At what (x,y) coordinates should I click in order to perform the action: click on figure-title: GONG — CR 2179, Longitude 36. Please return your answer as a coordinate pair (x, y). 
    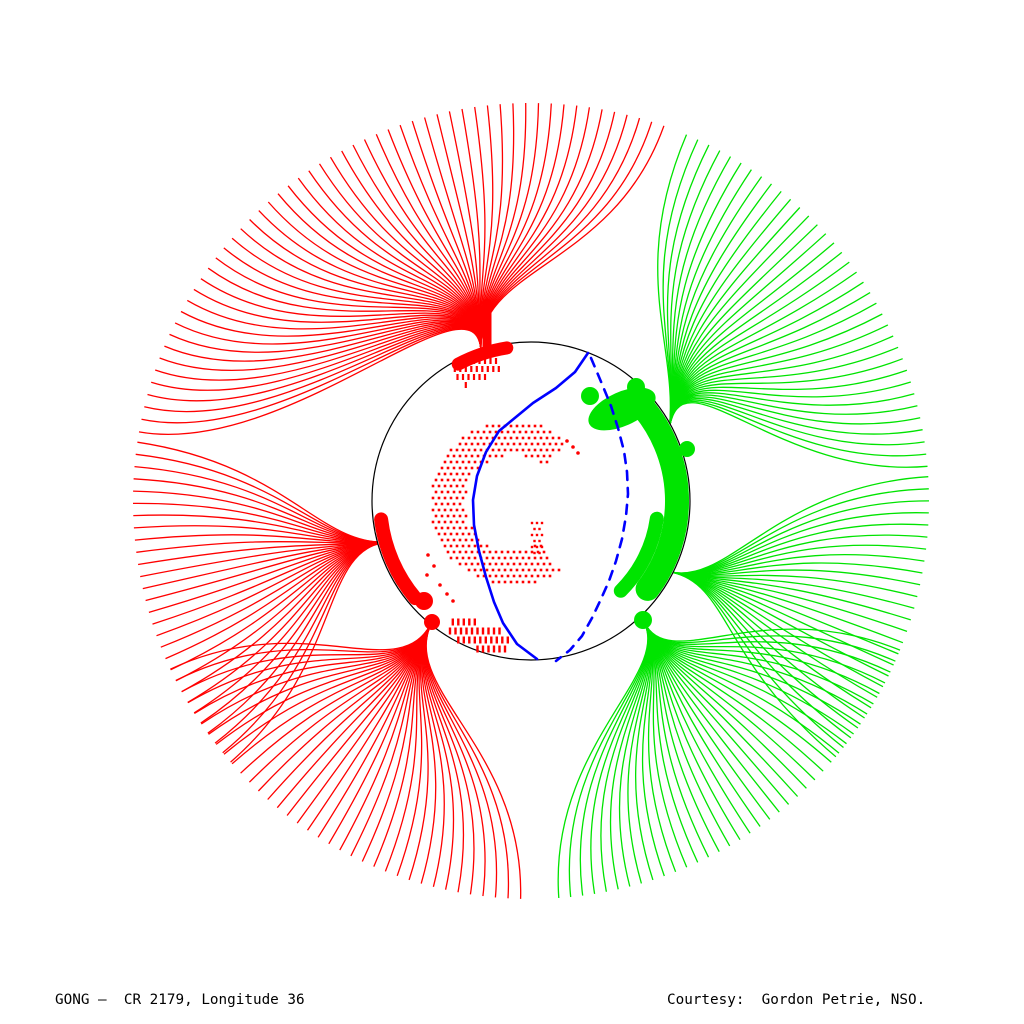
    Looking at the image, I should click on (180, 1000).